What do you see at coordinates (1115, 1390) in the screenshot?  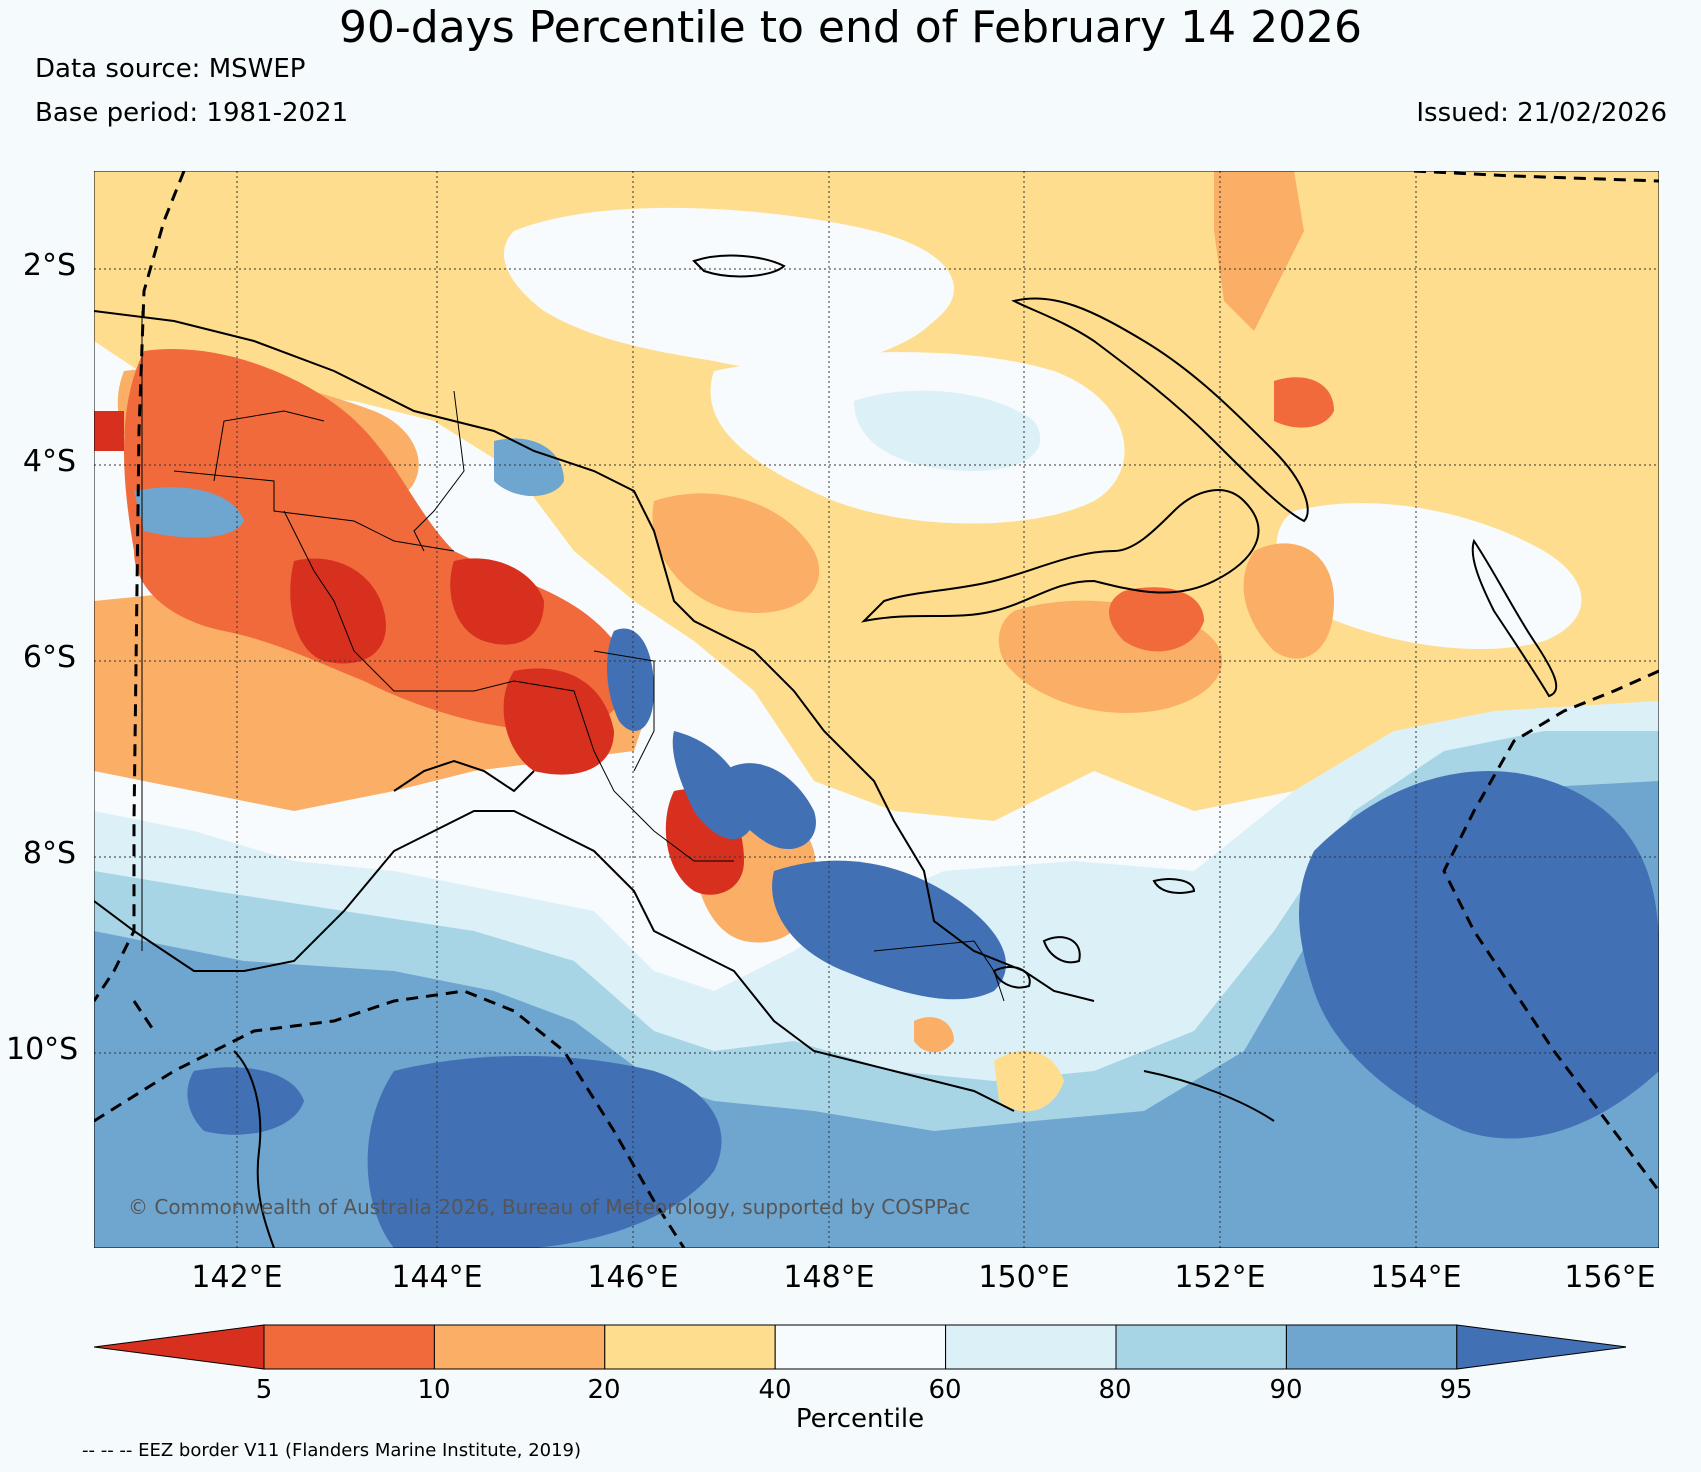 I see `cb-tick-80: 80` at bounding box center [1115, 1390].